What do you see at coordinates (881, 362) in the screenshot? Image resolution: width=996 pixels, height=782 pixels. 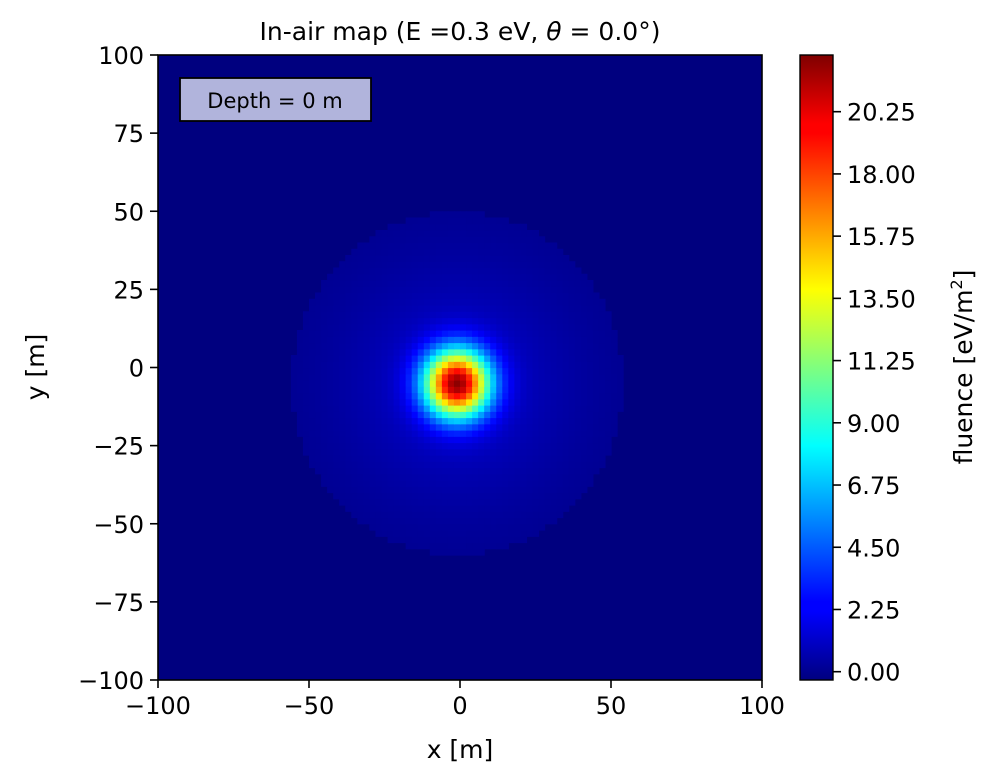 I see `colorbar-tick-label: 11.25` at bounding box center [881, 362].